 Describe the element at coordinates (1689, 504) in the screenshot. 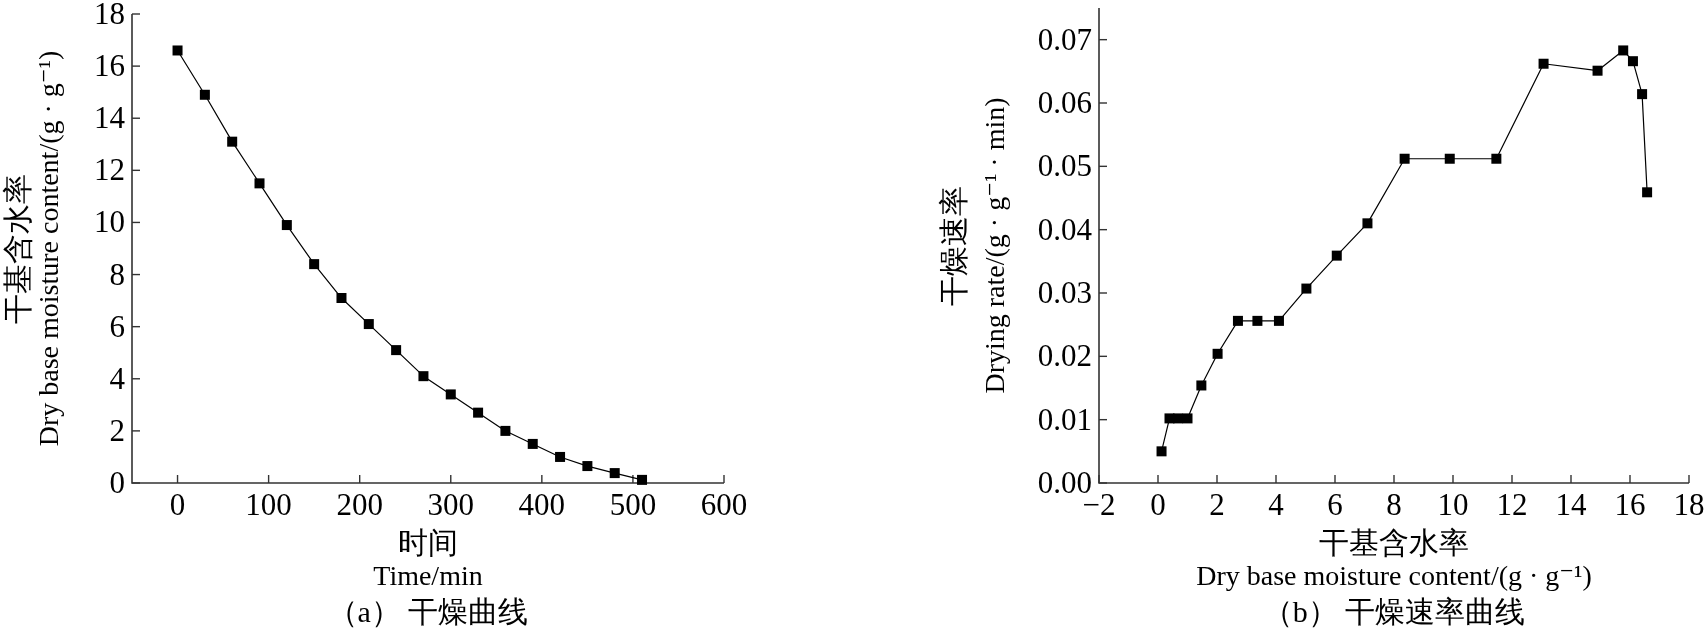

I see `x-tick-label: 18` at that location.